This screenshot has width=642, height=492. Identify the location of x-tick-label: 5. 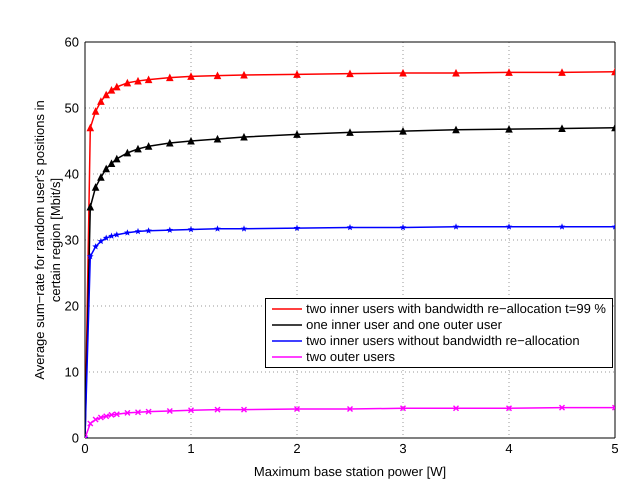
(615, 448).